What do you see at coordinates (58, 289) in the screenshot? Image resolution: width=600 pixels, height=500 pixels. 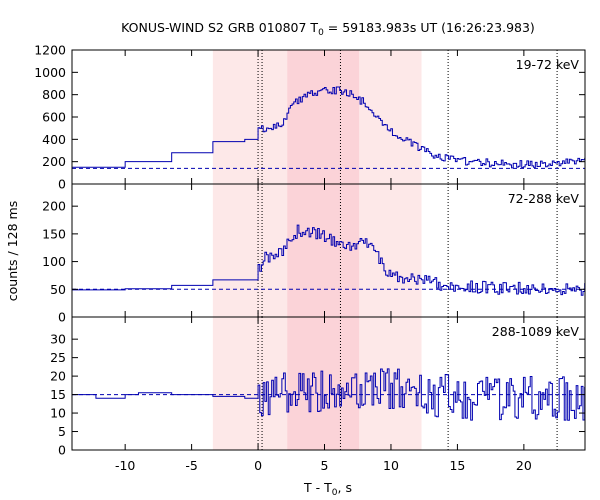 I see `y-tick-label: 50` at bounding box center [58, 289].